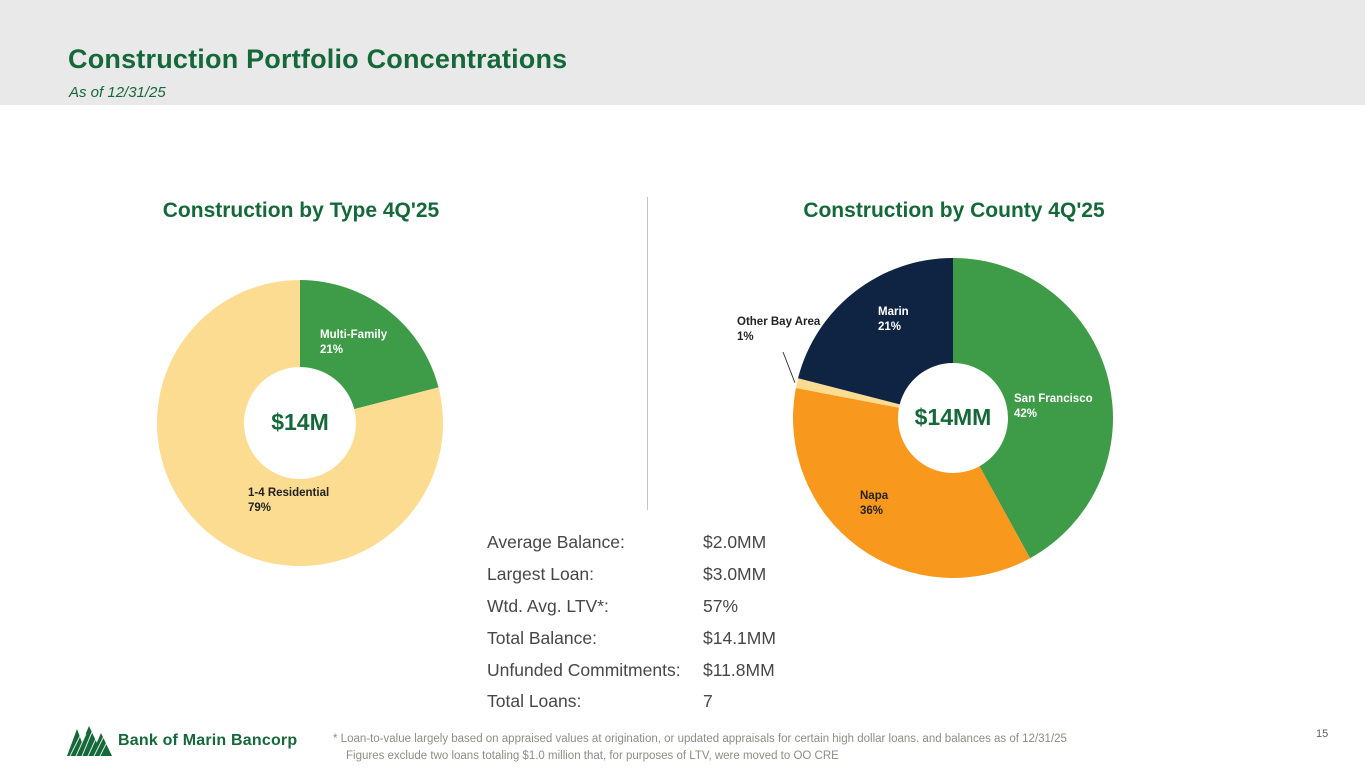 Image resolution: width=1365 pixels, height=768 pixels. Describe the element at coordinates (1053, 406) in the screenshot. I see `slice-label-san-francisco: San Francisco 42%` at that location.